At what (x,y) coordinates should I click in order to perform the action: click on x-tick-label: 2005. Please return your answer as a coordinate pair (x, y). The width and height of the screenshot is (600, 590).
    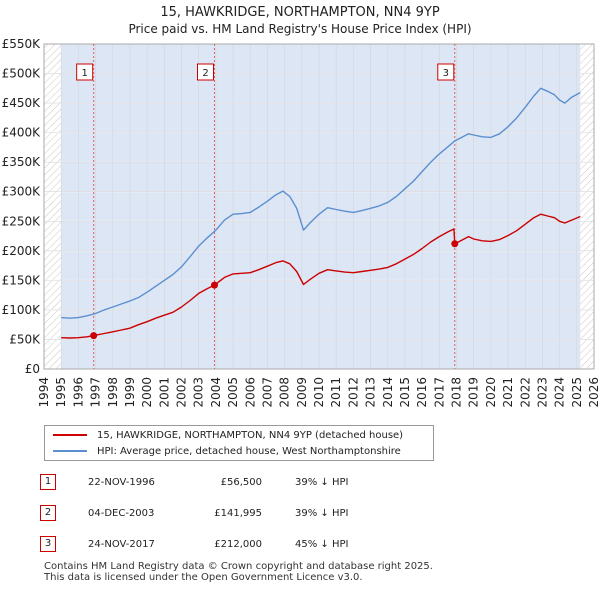
    Looking at the image, I should click on (233, 392).